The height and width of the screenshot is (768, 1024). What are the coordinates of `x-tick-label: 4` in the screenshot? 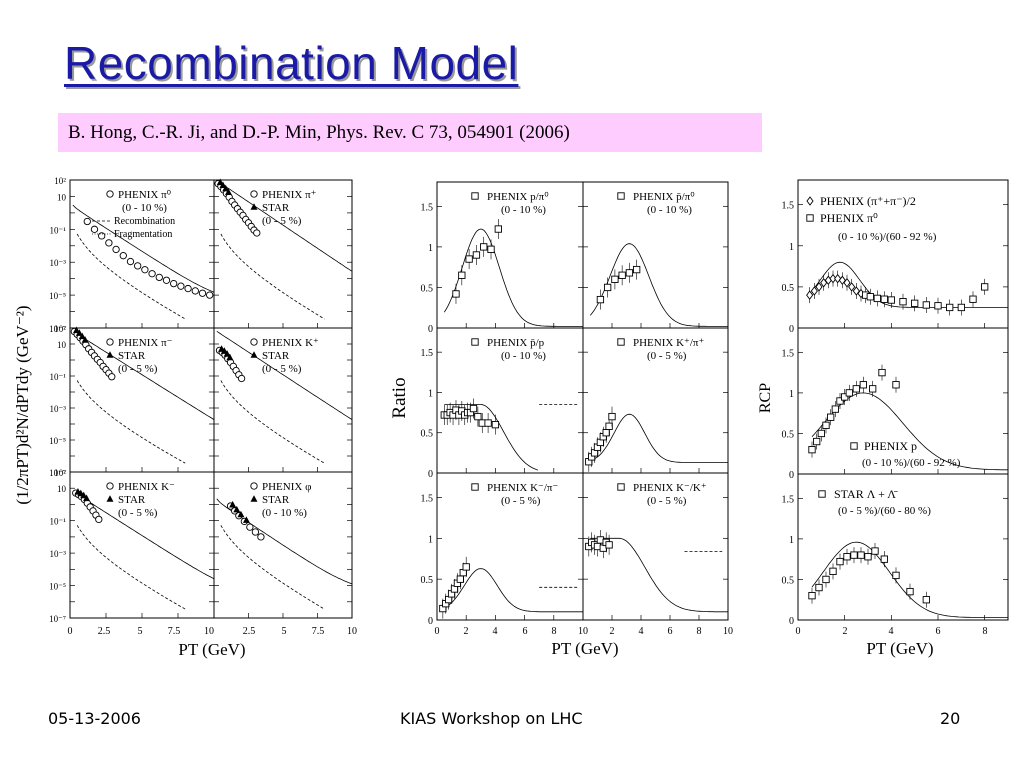 It's located at (891, 631).